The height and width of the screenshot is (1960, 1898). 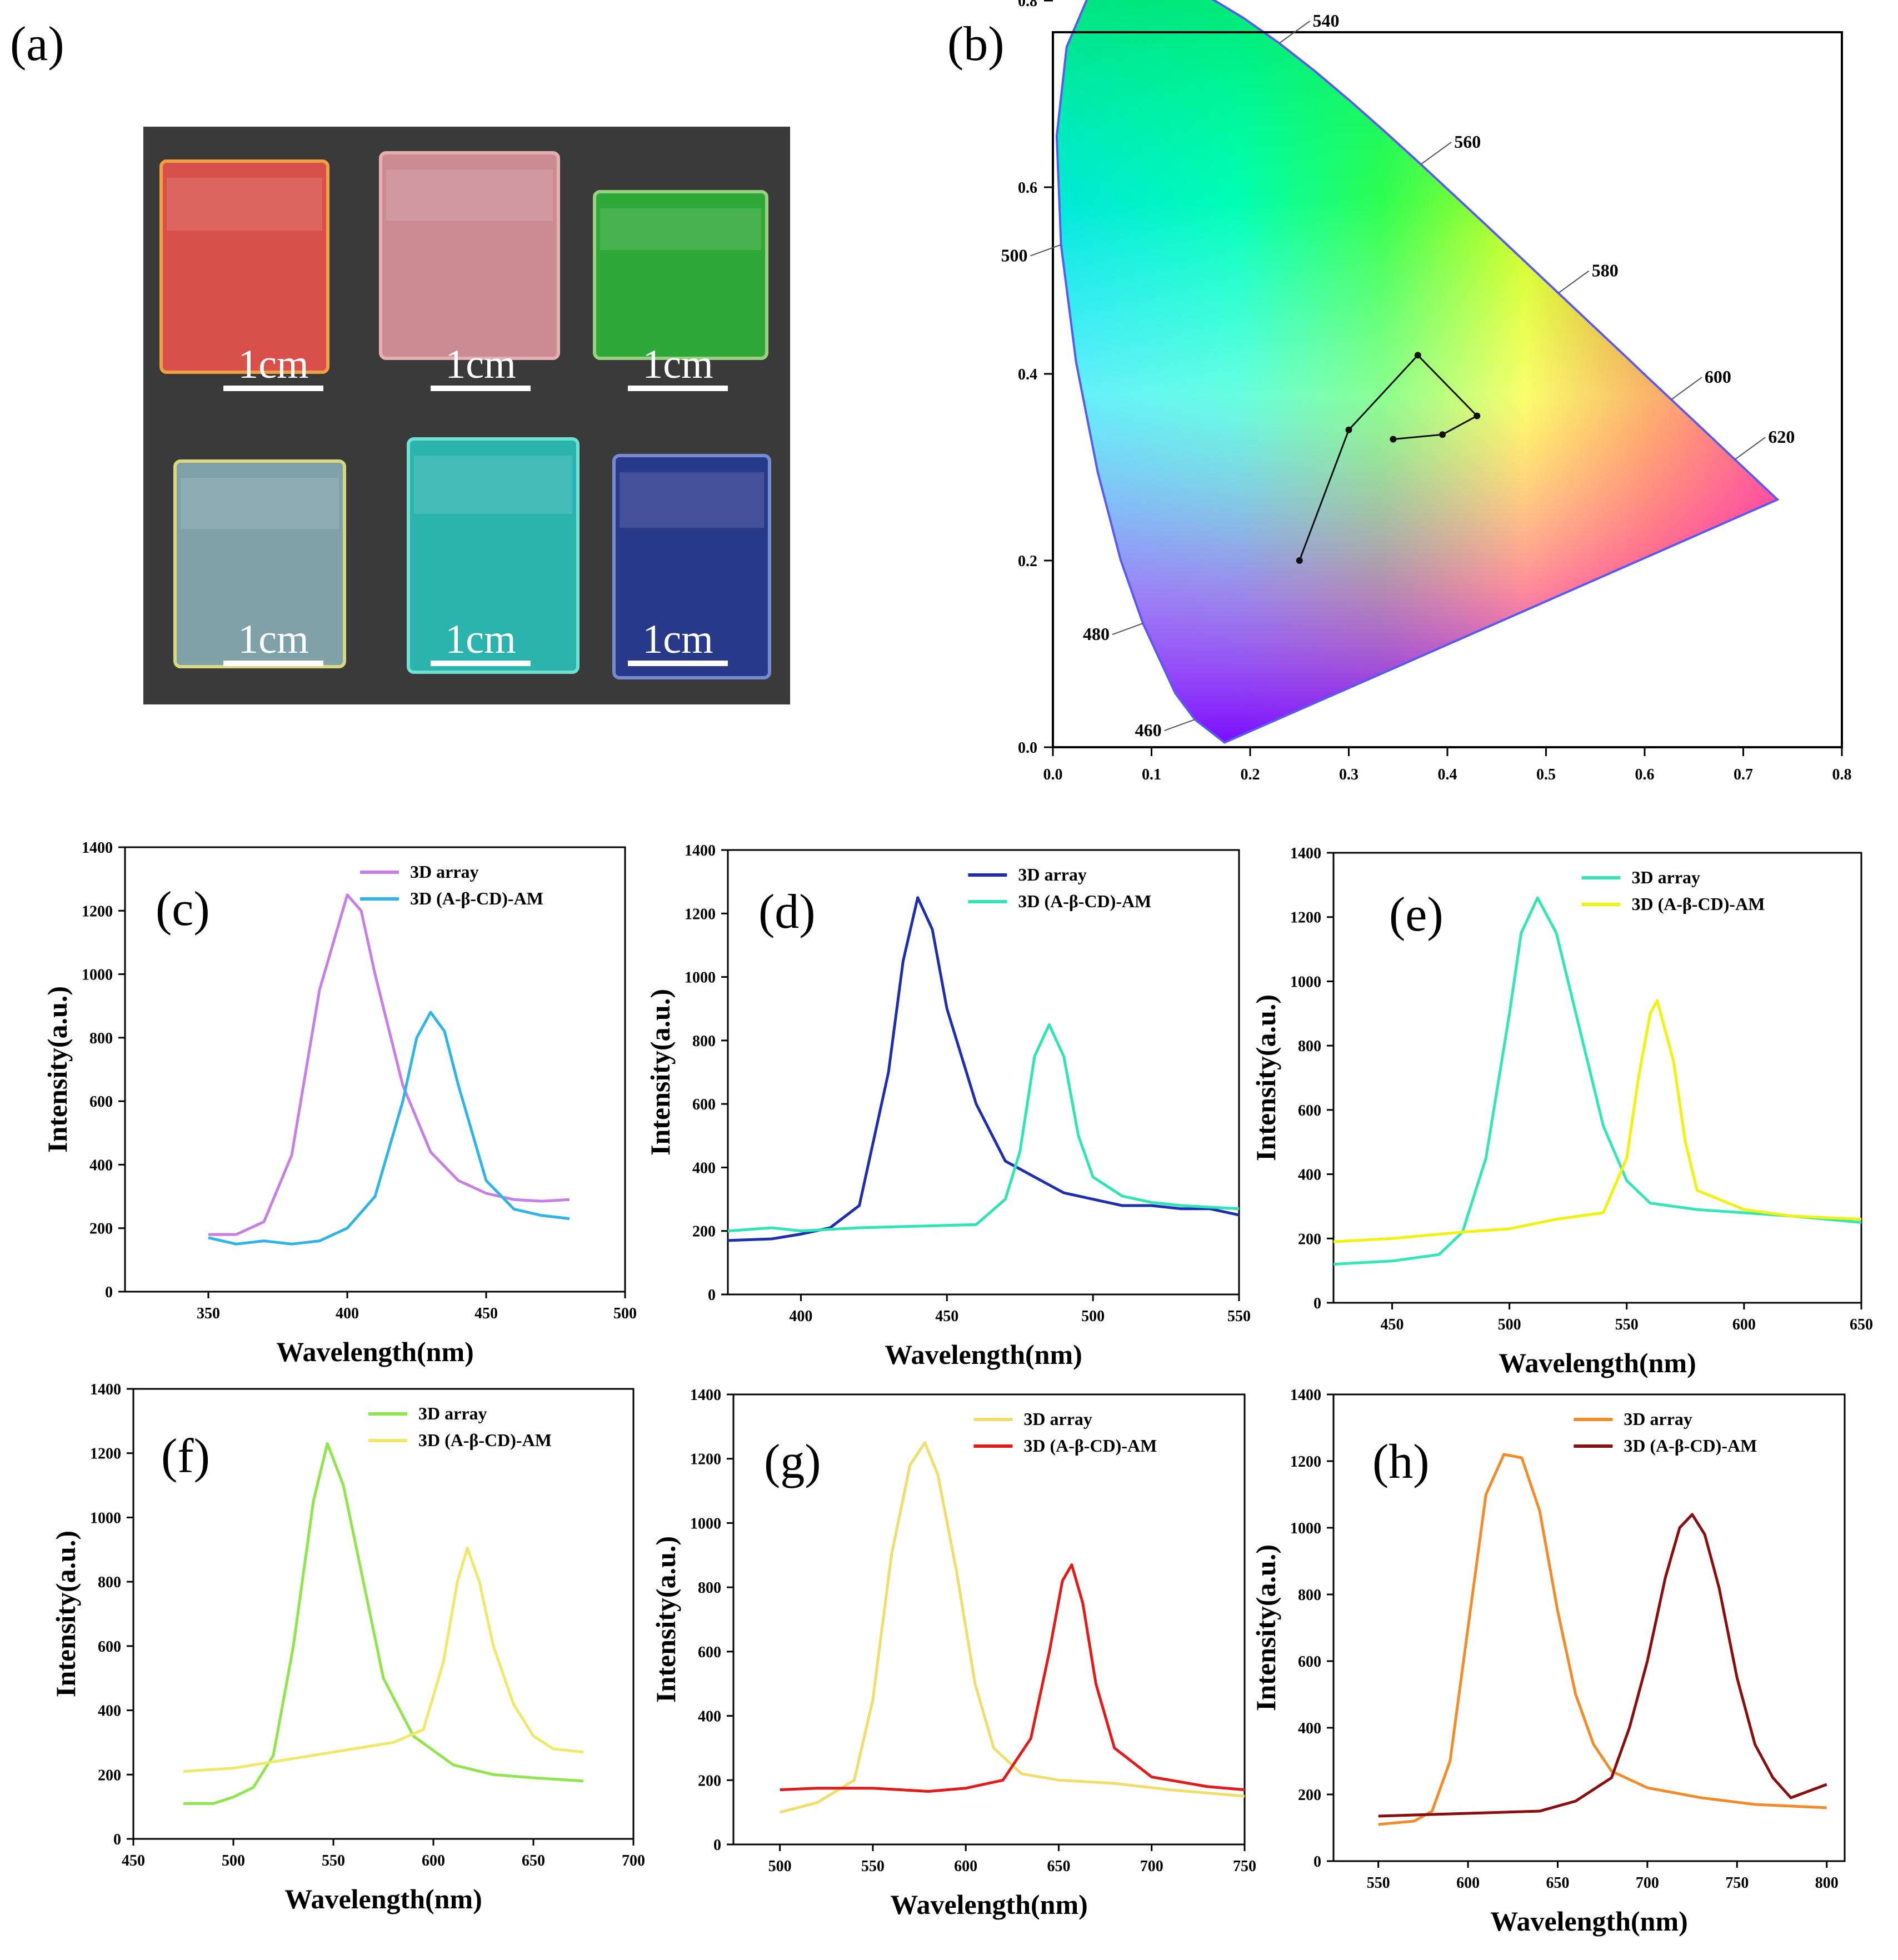 I want to click on x-tick-label: 0.6, so click(x=1645, y=775).